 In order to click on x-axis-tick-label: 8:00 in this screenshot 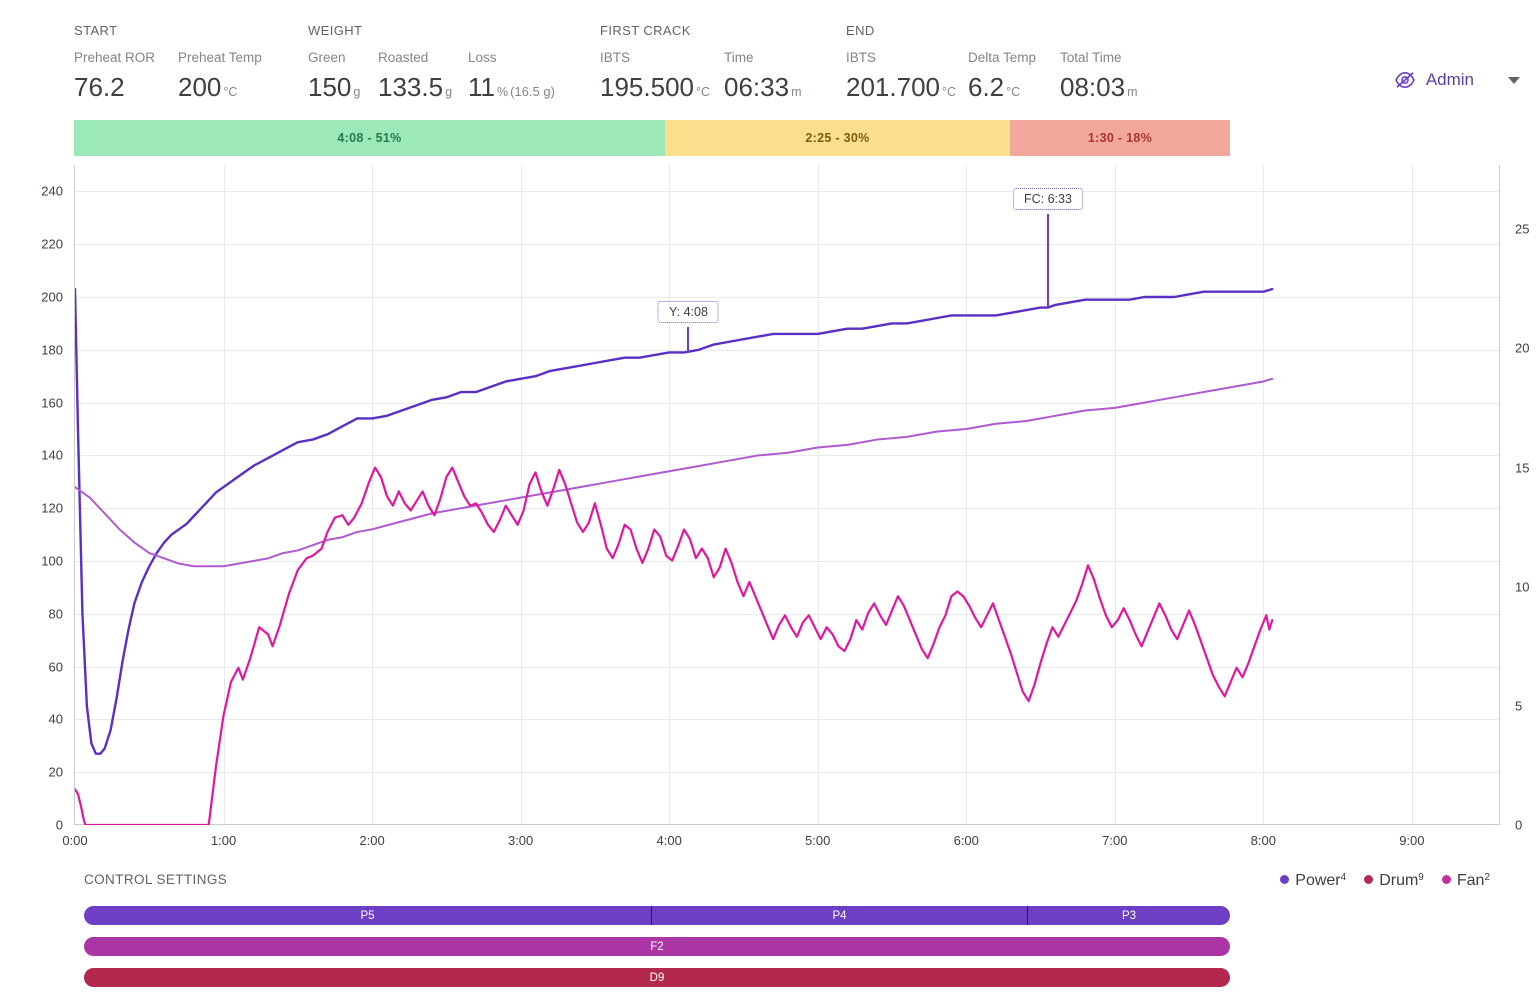, I will do `click(1263, 840)`.